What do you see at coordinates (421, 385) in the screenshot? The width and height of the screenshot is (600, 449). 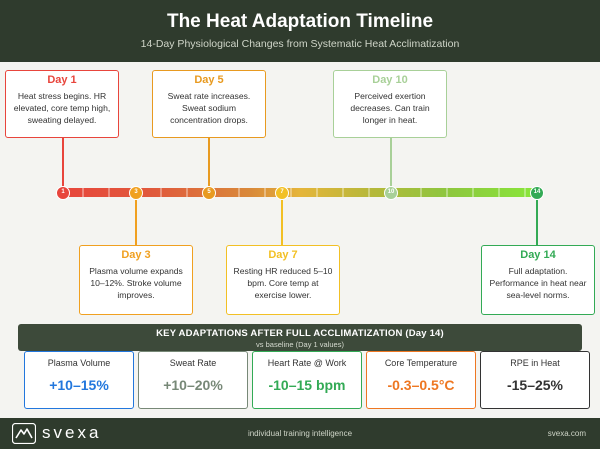 I see `stat-value: -0.3–0.5°C` at bounding box center [421, 385].